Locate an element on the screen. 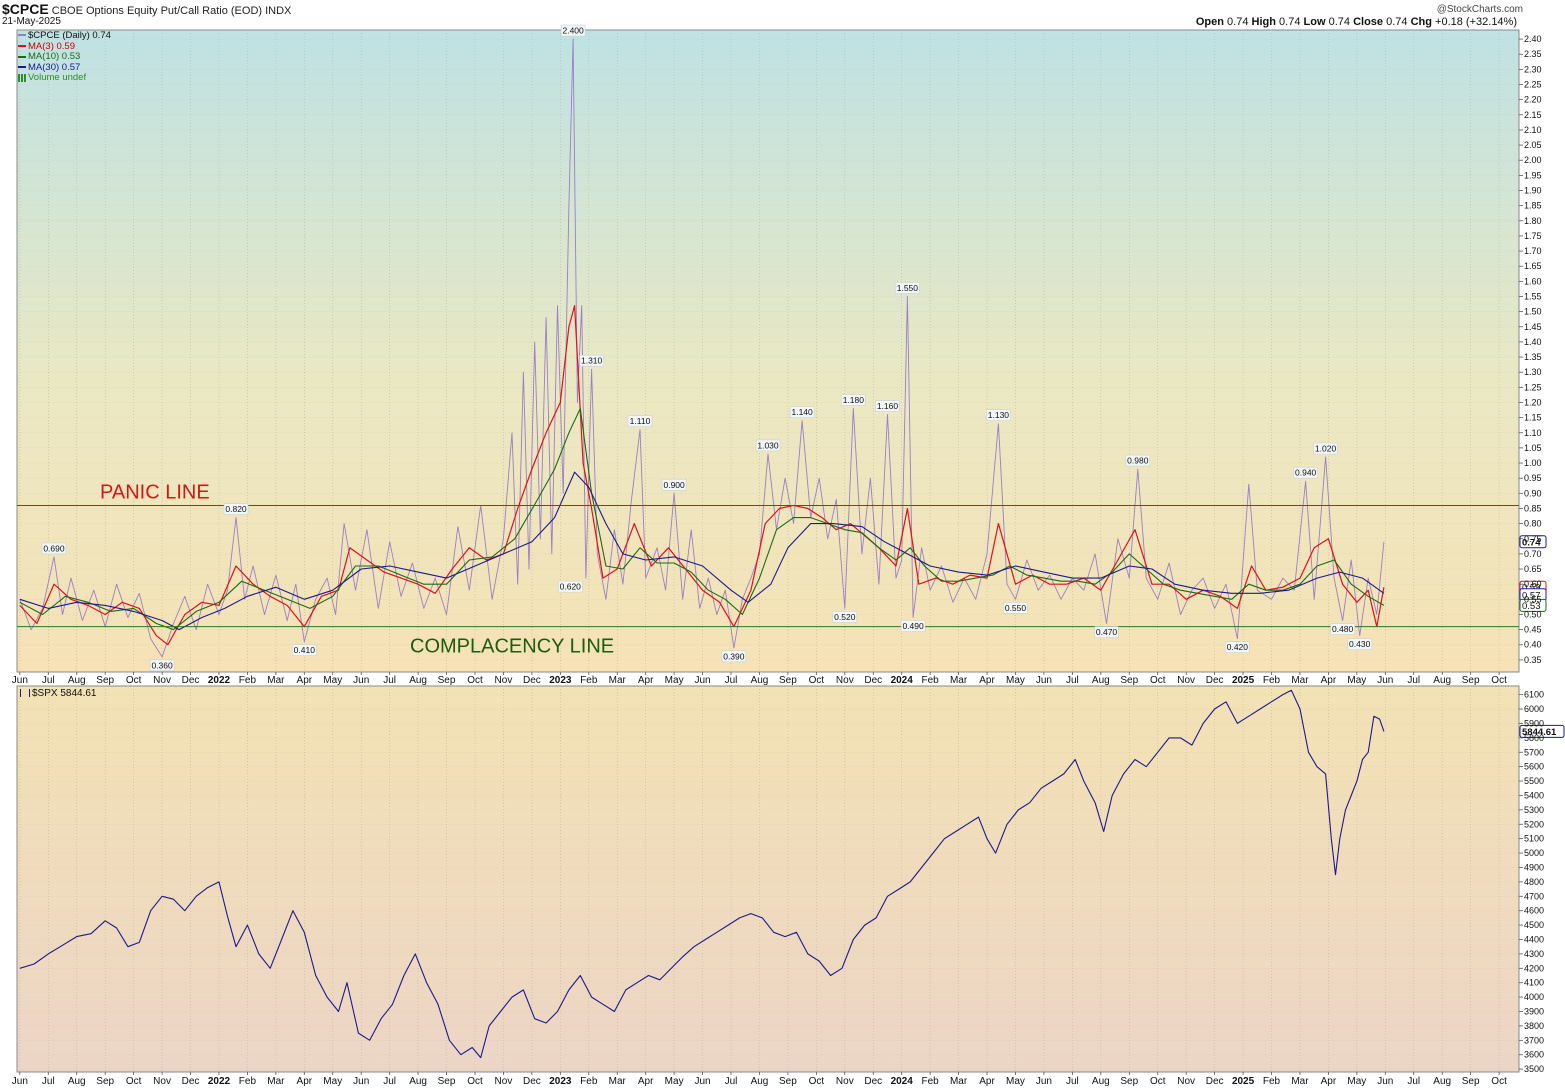 The width and height of the screenshot is (1565, 1089). cpce-y-tick-label: 1.50 is located at coordinates (1533, 312).